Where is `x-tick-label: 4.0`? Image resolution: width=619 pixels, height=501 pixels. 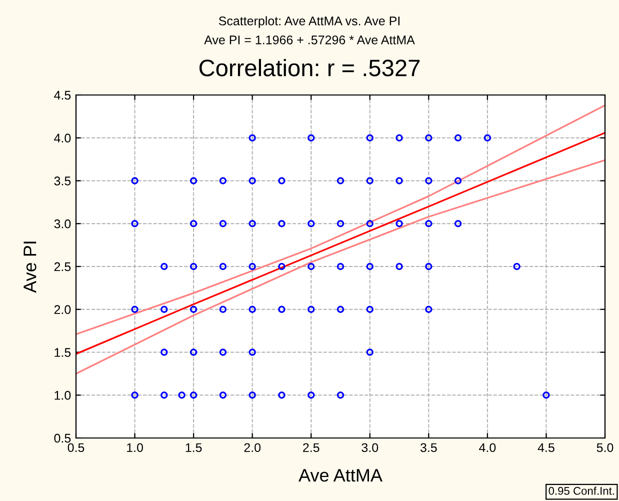
x-tick-label: 4.0 is located at coordinates (487, 447).